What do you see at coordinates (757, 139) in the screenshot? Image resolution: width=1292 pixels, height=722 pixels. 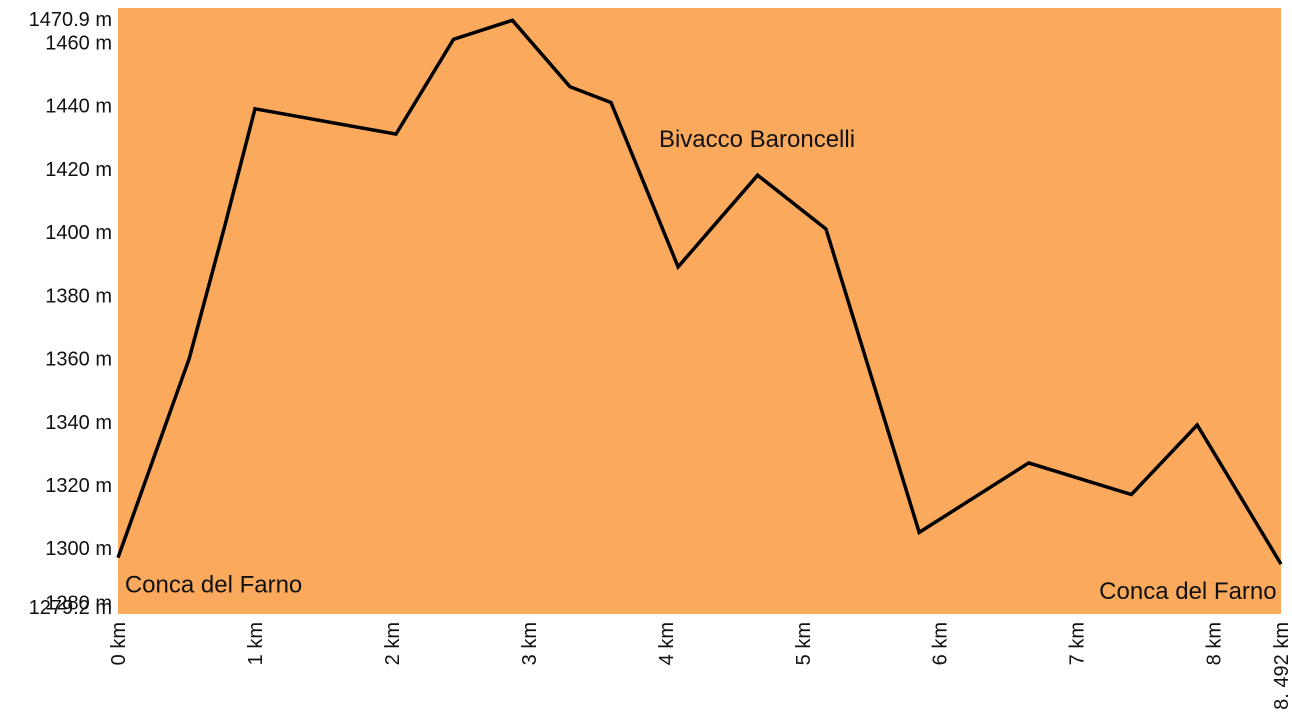 I see `location-label: Bivacco Baroncelli` at bounding box center [757, 139].